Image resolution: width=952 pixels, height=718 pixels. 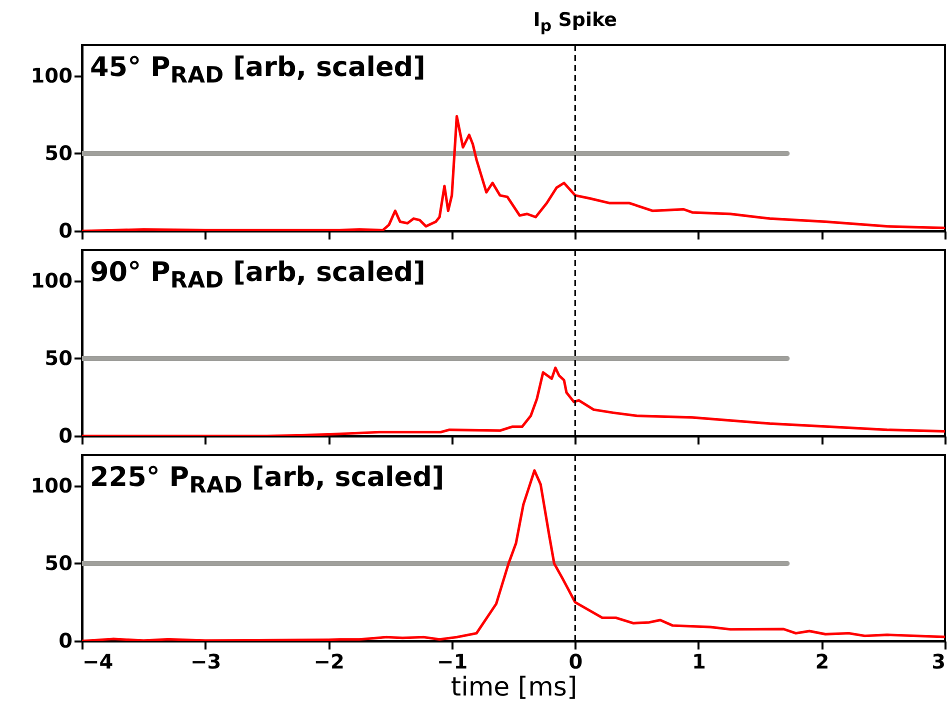 I want to click on chart-title: 225° P$_{RAD}$ [arb, scaled], so click(x=267, y=481).